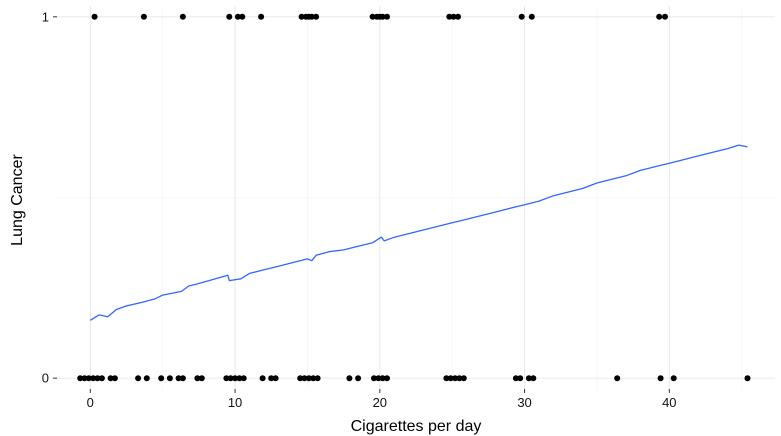  I want to click on y-tick-label: 1, so click(45, 16).